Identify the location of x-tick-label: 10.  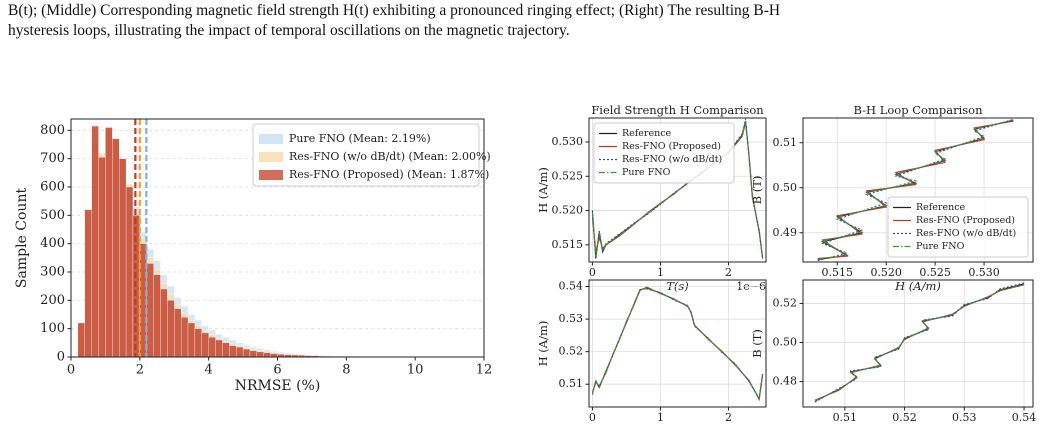
(415, 370).